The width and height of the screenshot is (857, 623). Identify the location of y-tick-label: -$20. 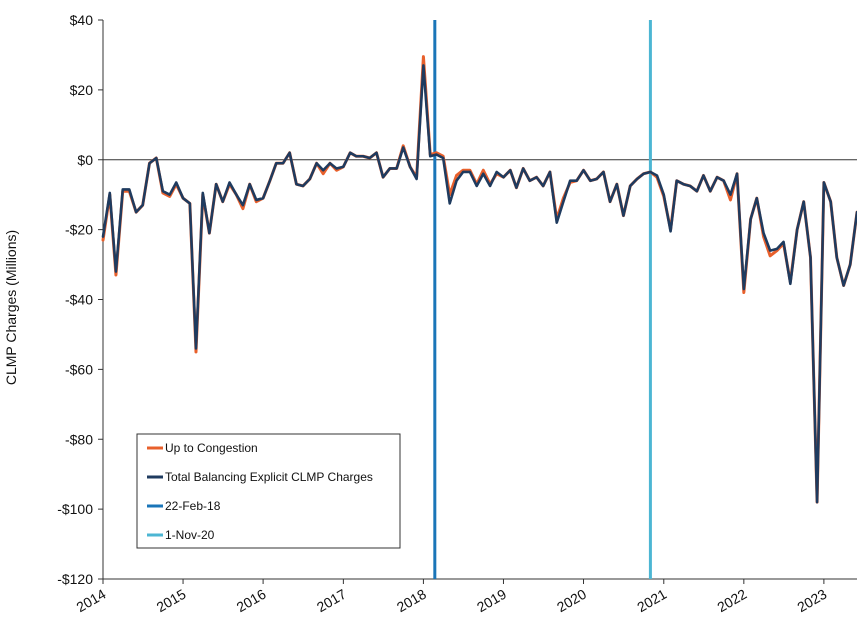
(79, 230).